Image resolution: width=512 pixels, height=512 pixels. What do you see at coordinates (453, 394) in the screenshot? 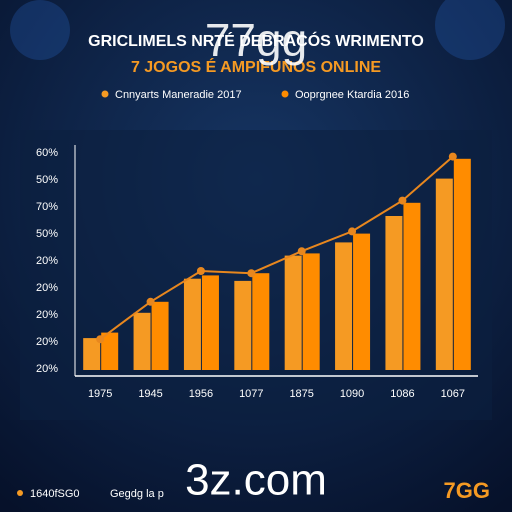
I see `x-tick-label: 1067` at bounding box center [453, 394].